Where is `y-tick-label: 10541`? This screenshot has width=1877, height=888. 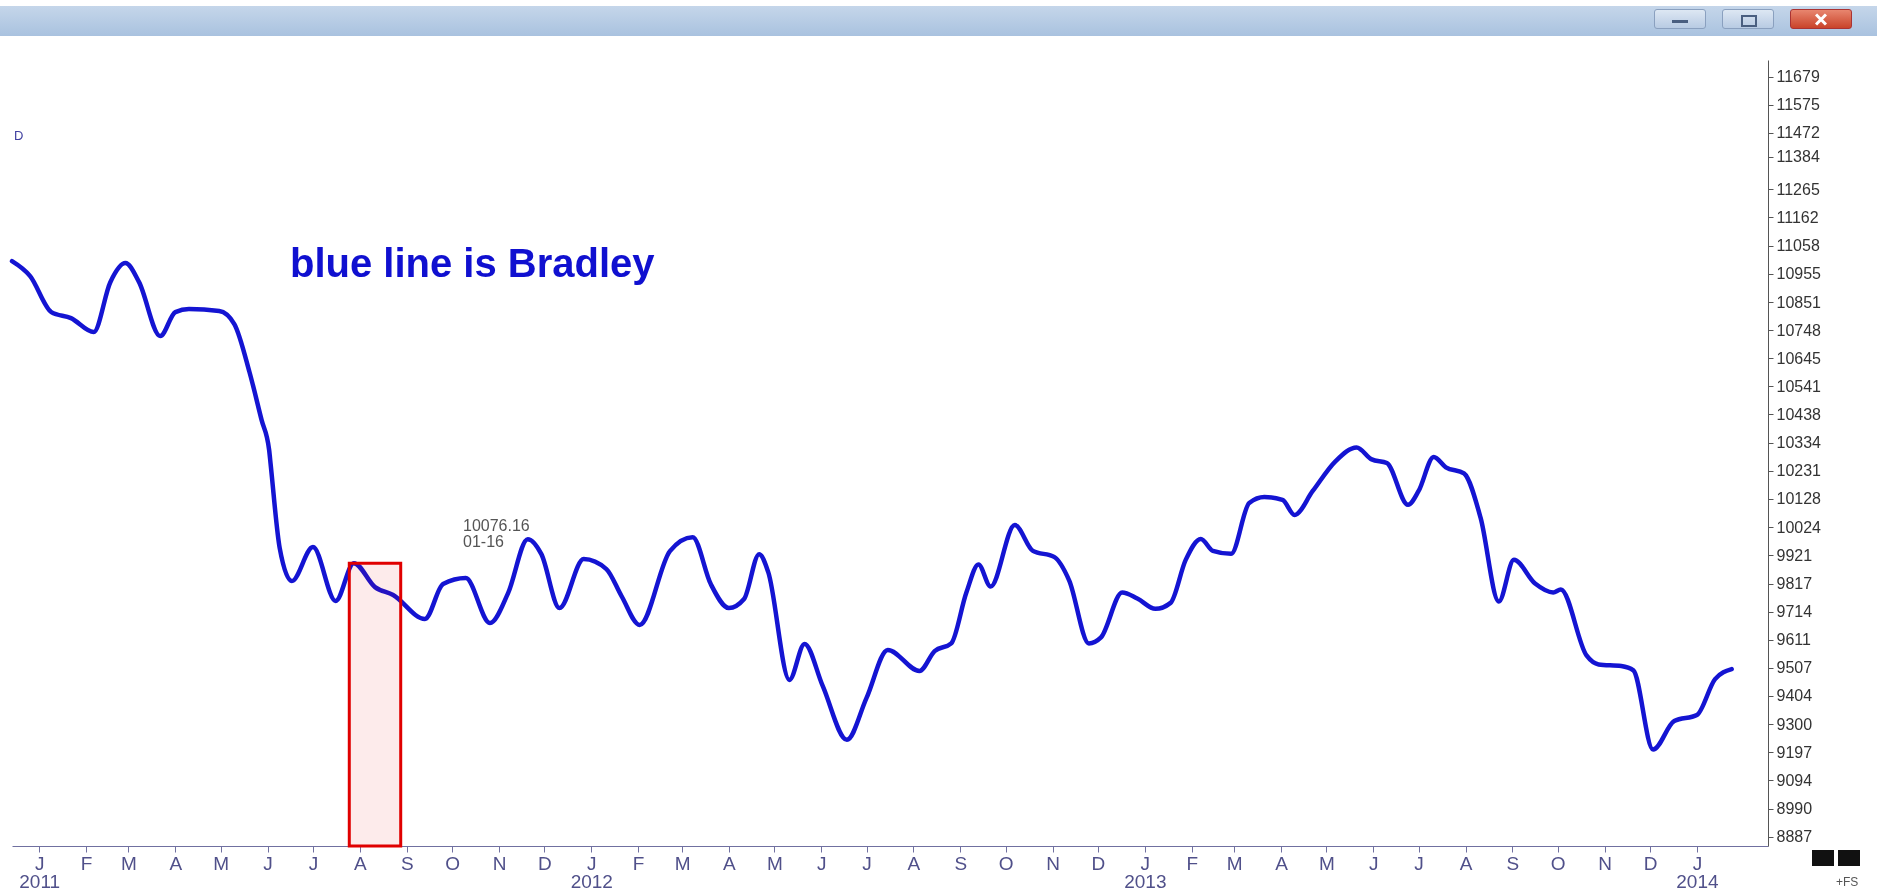
y-tick-label: 10541 is located at coordinates (1799, 386).